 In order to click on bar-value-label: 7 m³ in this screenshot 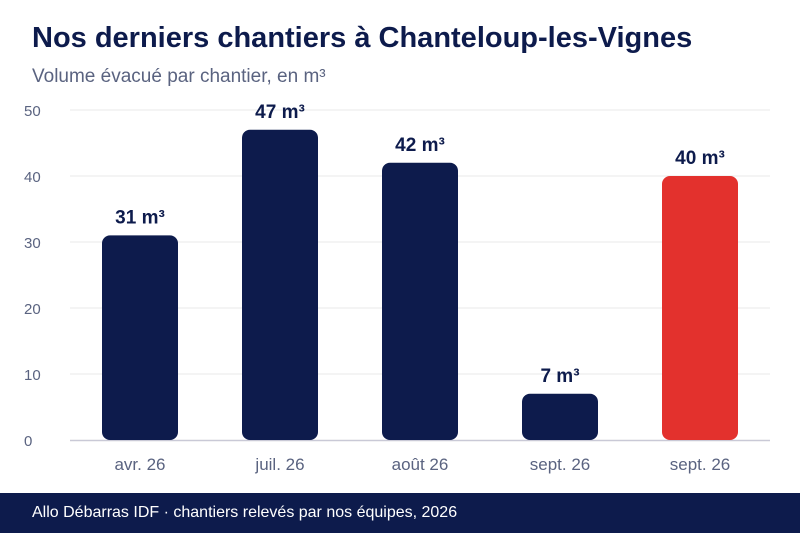, I will do `click(559, 376)`.